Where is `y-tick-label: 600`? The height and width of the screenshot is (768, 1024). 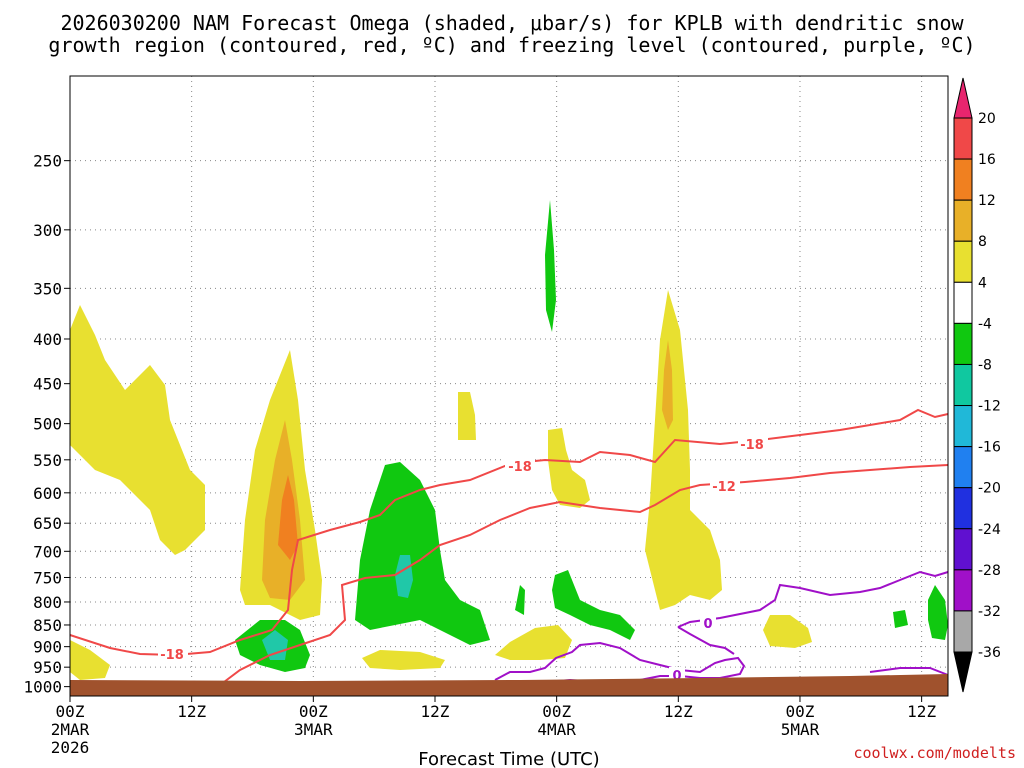
y-tick-label: 600 is located at coordinates (47, 493).